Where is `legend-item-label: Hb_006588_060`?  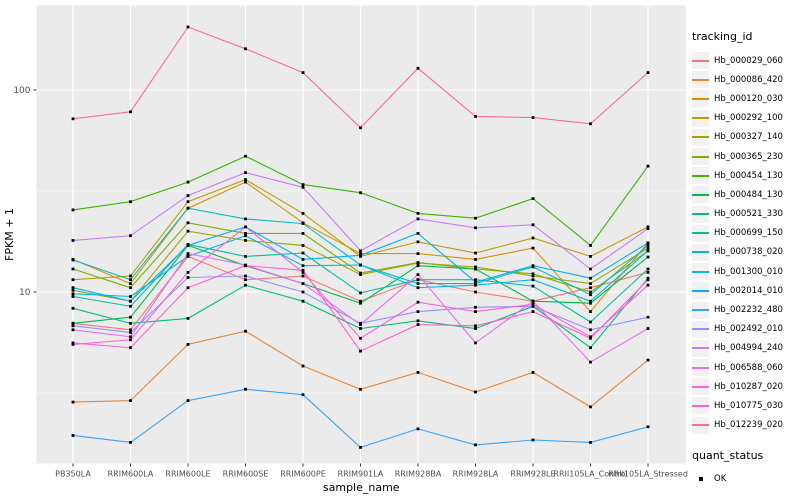
legend-item-label: Hb_006588_060 is located at coordinates (748, 367).